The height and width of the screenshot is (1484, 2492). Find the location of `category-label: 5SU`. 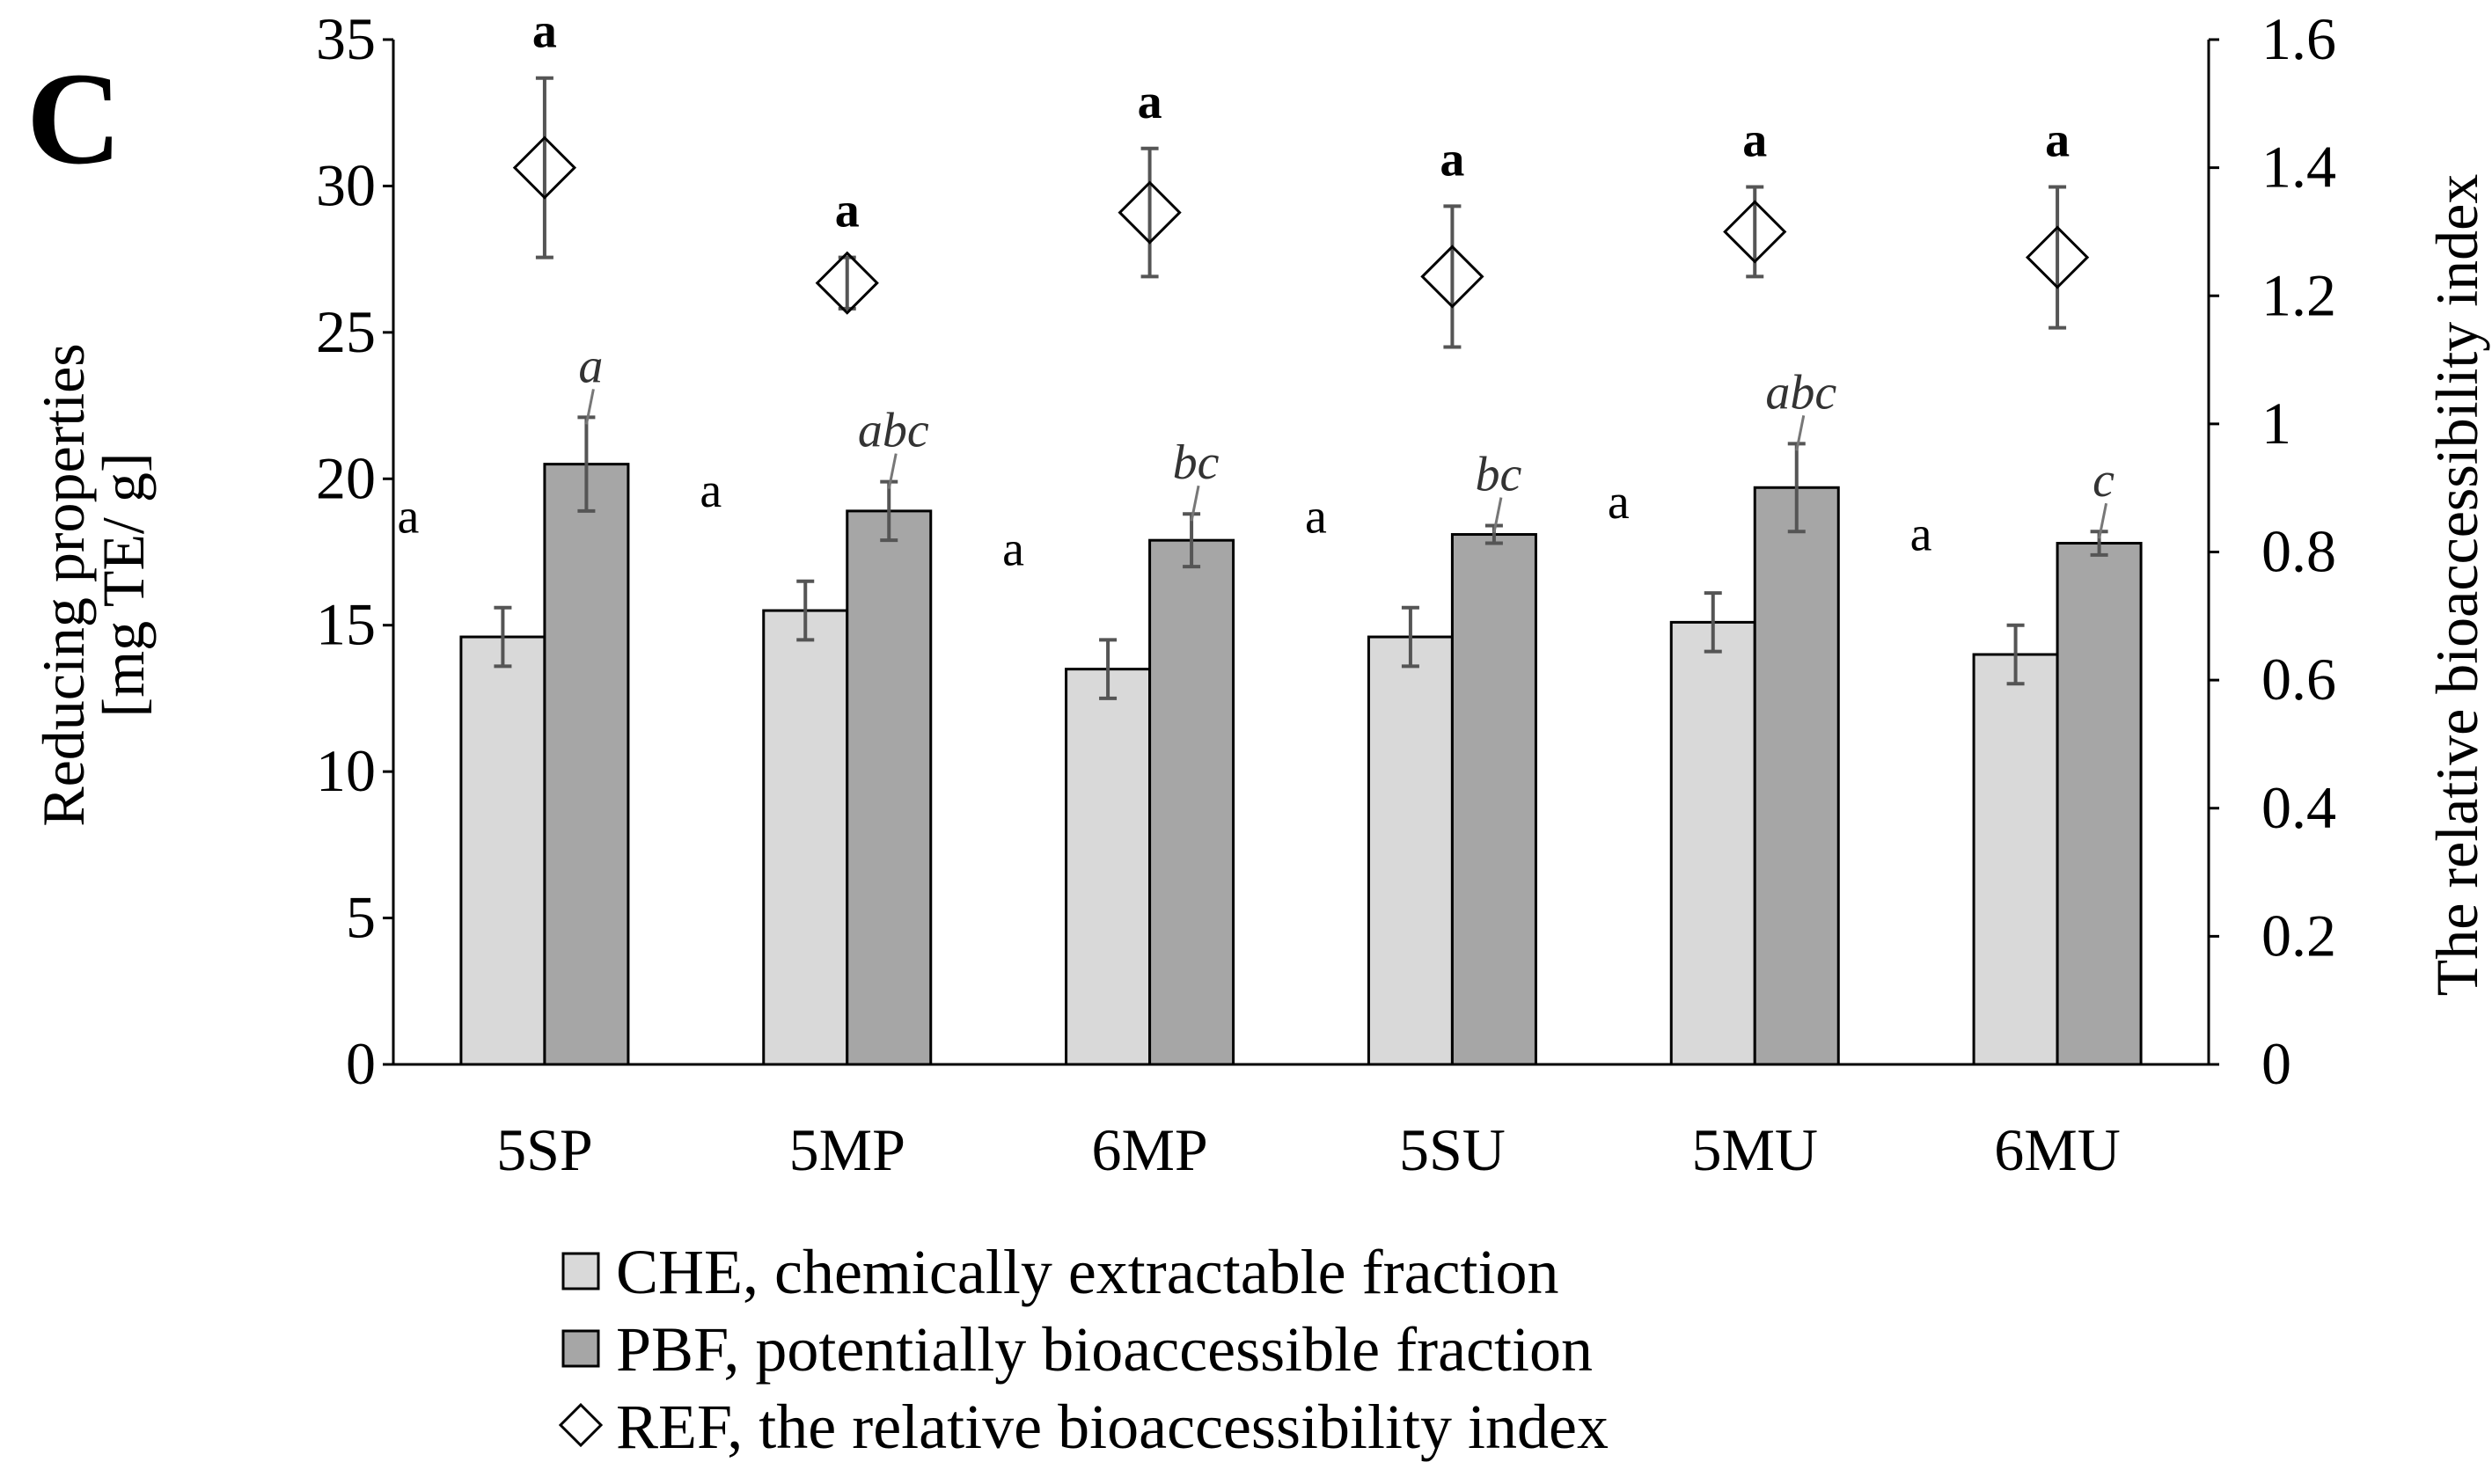

category-label: 5SU is located at coordinates (1452, 1149).